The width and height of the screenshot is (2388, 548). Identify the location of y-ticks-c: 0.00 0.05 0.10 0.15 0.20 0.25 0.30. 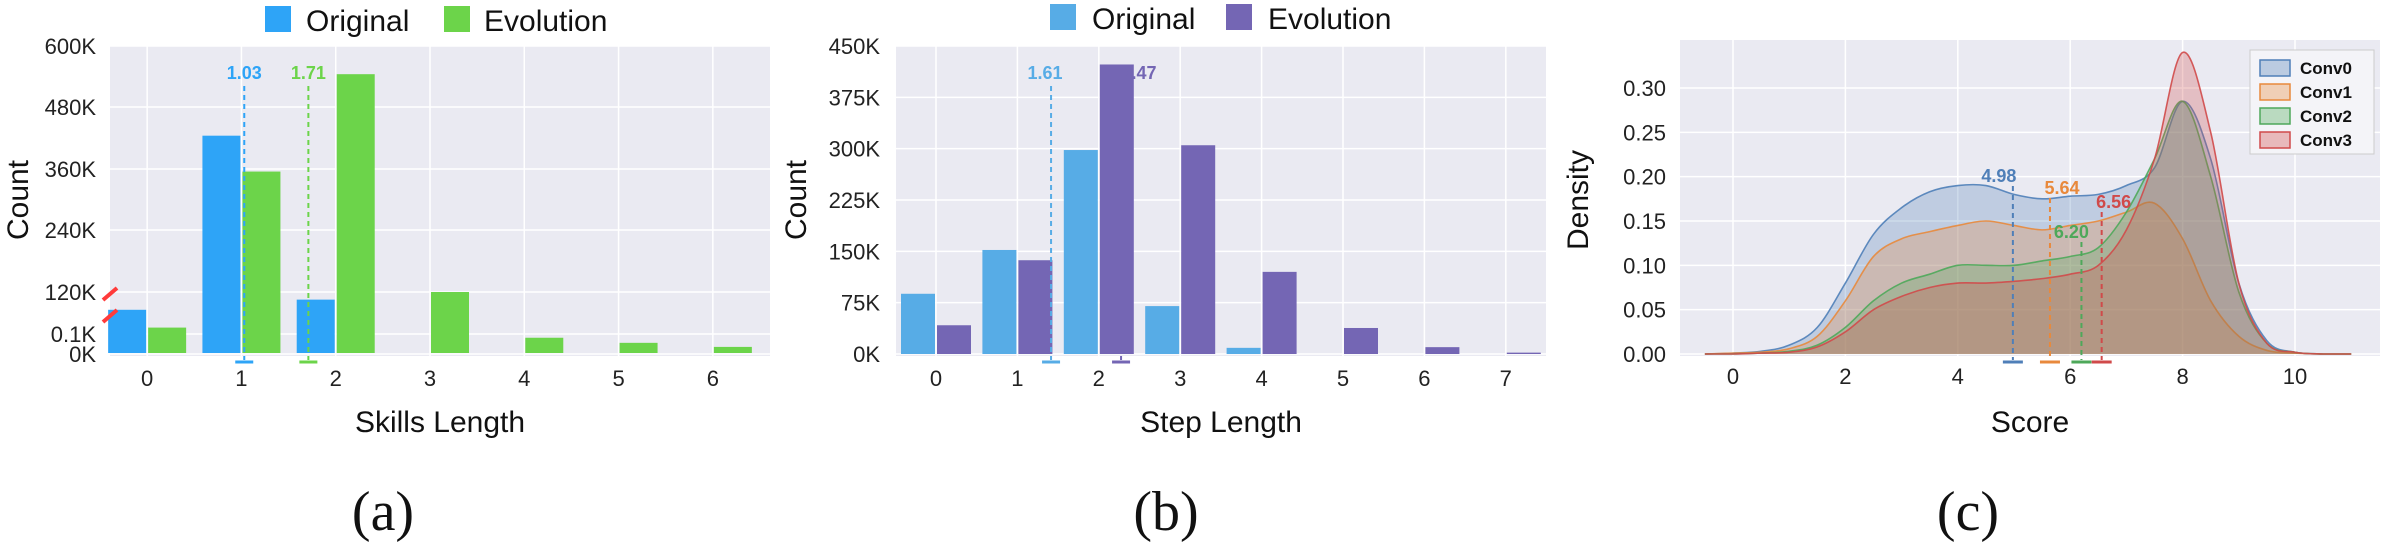
(1644, 221).